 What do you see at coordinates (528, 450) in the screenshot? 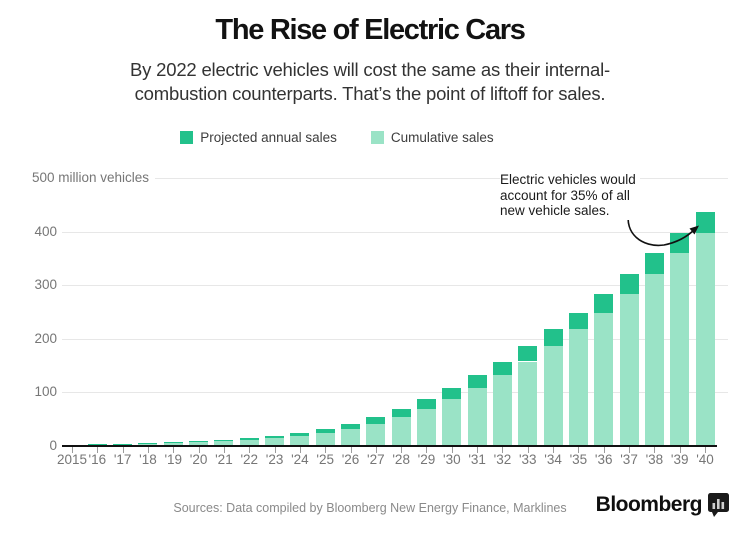
I see `x-axis-tick-2033` at bounding box center [528, 450].